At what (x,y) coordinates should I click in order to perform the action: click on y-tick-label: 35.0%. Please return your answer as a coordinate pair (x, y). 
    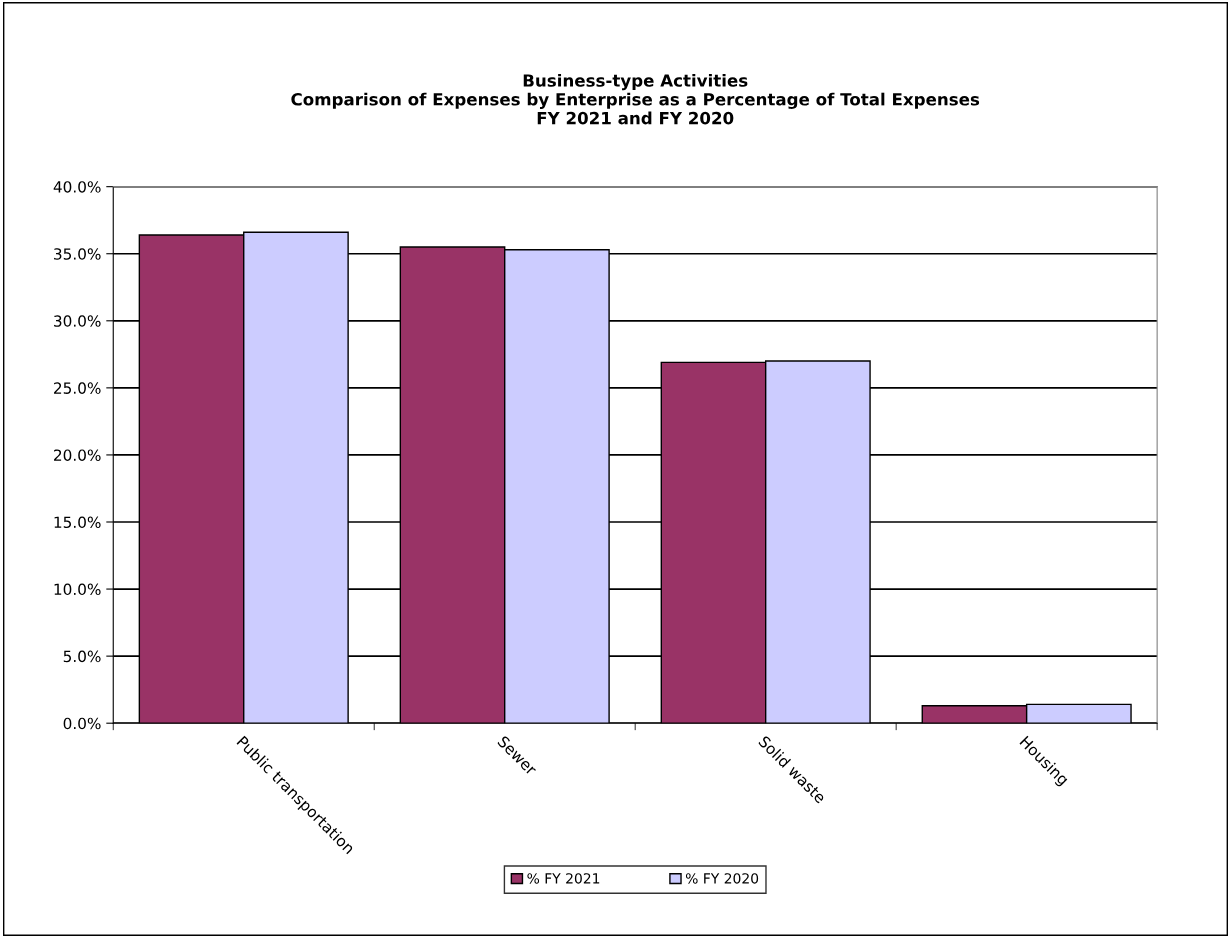
    Looking at the image, I should click on (77, 254).